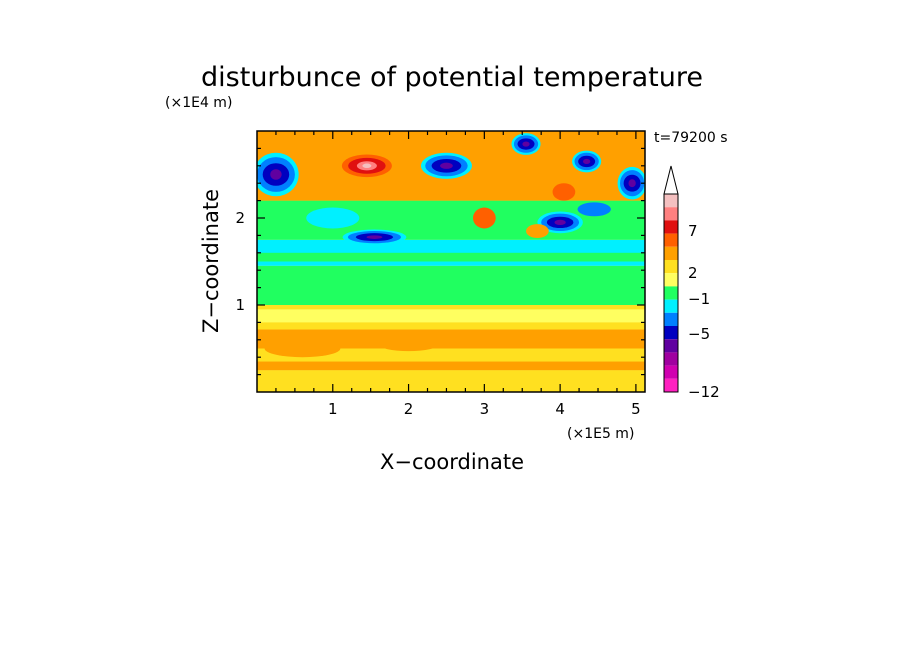 The image size is (904, 654). I want to click on colorbar: 7 2 −1 −5 −12, so click(691, 283).